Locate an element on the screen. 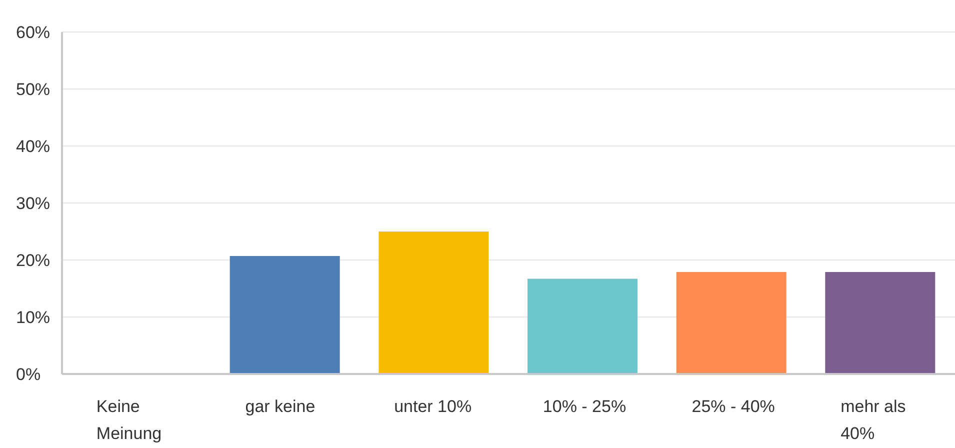 The height and width of the screenshot is (448, 955). y-tick-label: 40% is located at coordinates (33, 146).